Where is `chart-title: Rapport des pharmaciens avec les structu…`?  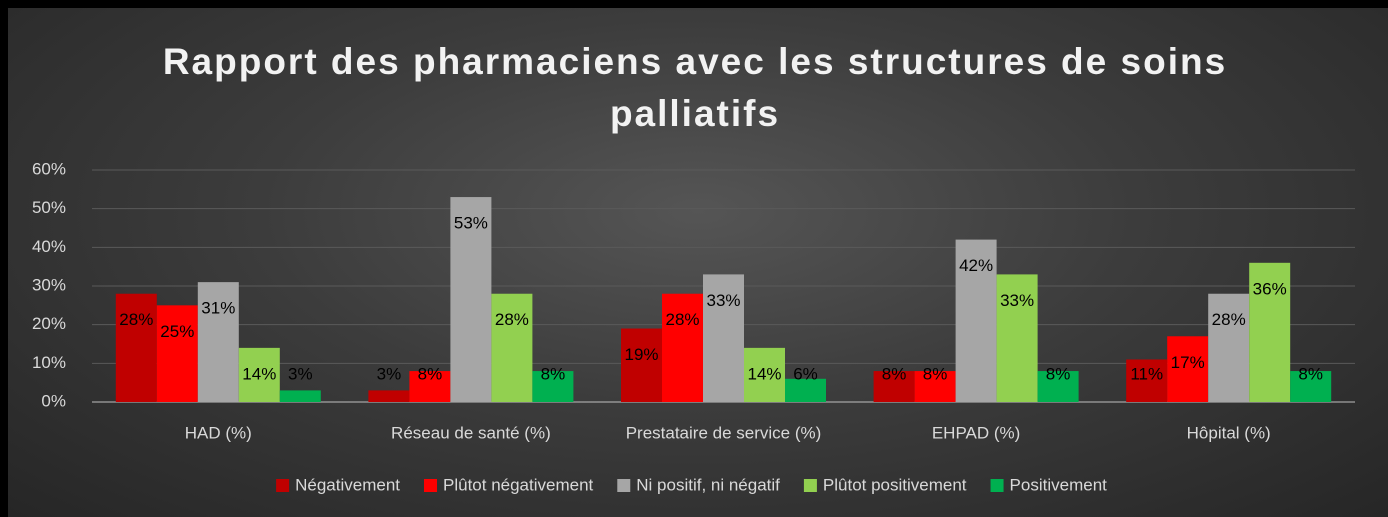
chart-title: Rapport des pharmaciens avec les structu… is located at coordinates (695, 87).